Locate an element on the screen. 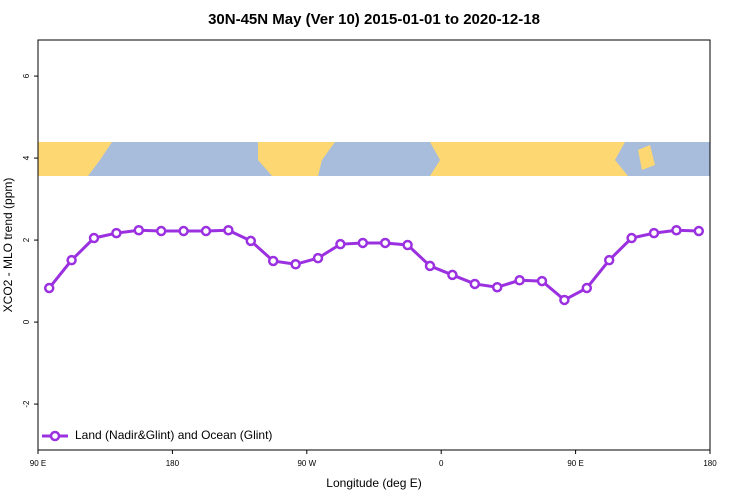 Image resolution: width=750 pixels, height=500 pixels. map-strip is located at coordinates (374, 159).